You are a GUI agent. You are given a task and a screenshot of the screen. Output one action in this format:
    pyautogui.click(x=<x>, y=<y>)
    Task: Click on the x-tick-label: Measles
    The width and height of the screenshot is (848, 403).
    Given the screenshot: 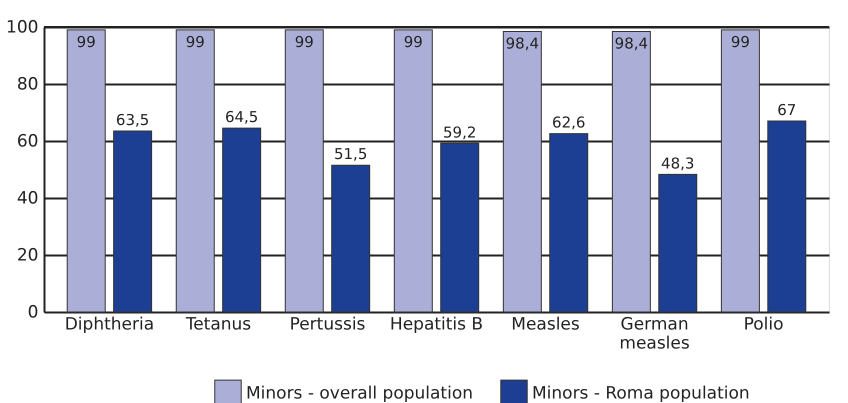 What is the action you would take?
    pyautogui.click(x=545, y=324)
    